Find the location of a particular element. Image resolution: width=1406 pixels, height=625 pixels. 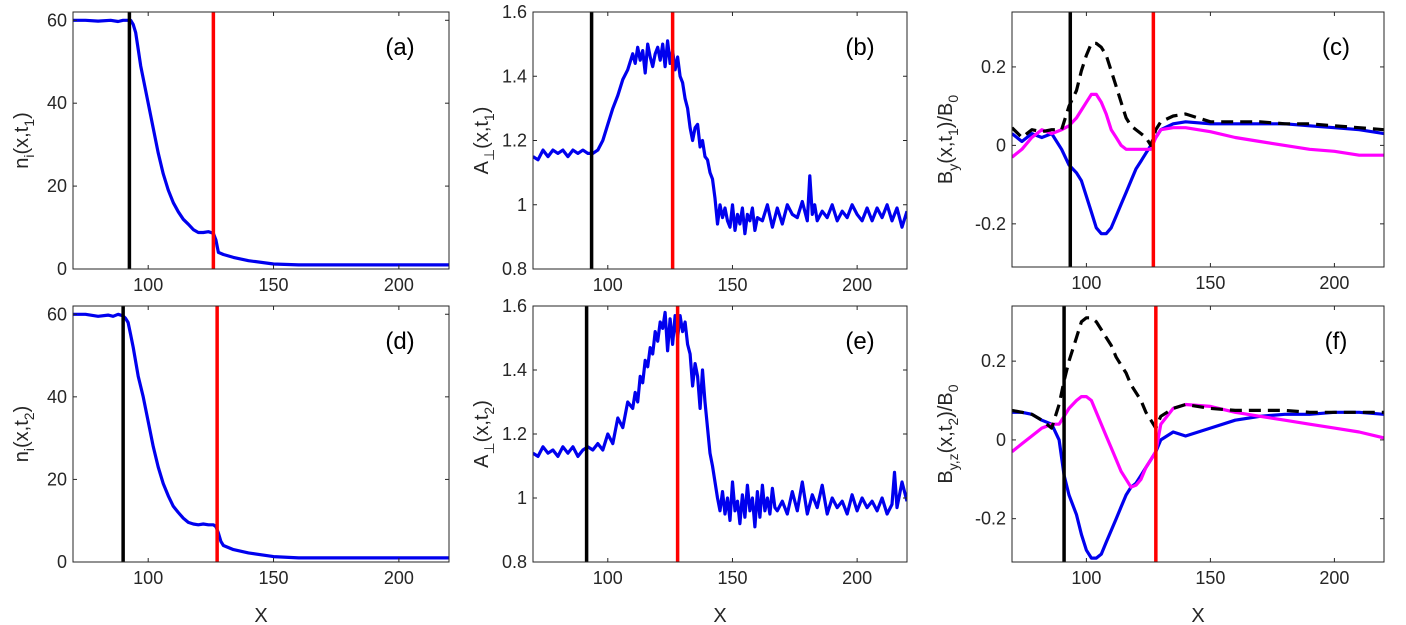

y-axis-label: A⊥(x,t2) is located at coordinates (484, 434).